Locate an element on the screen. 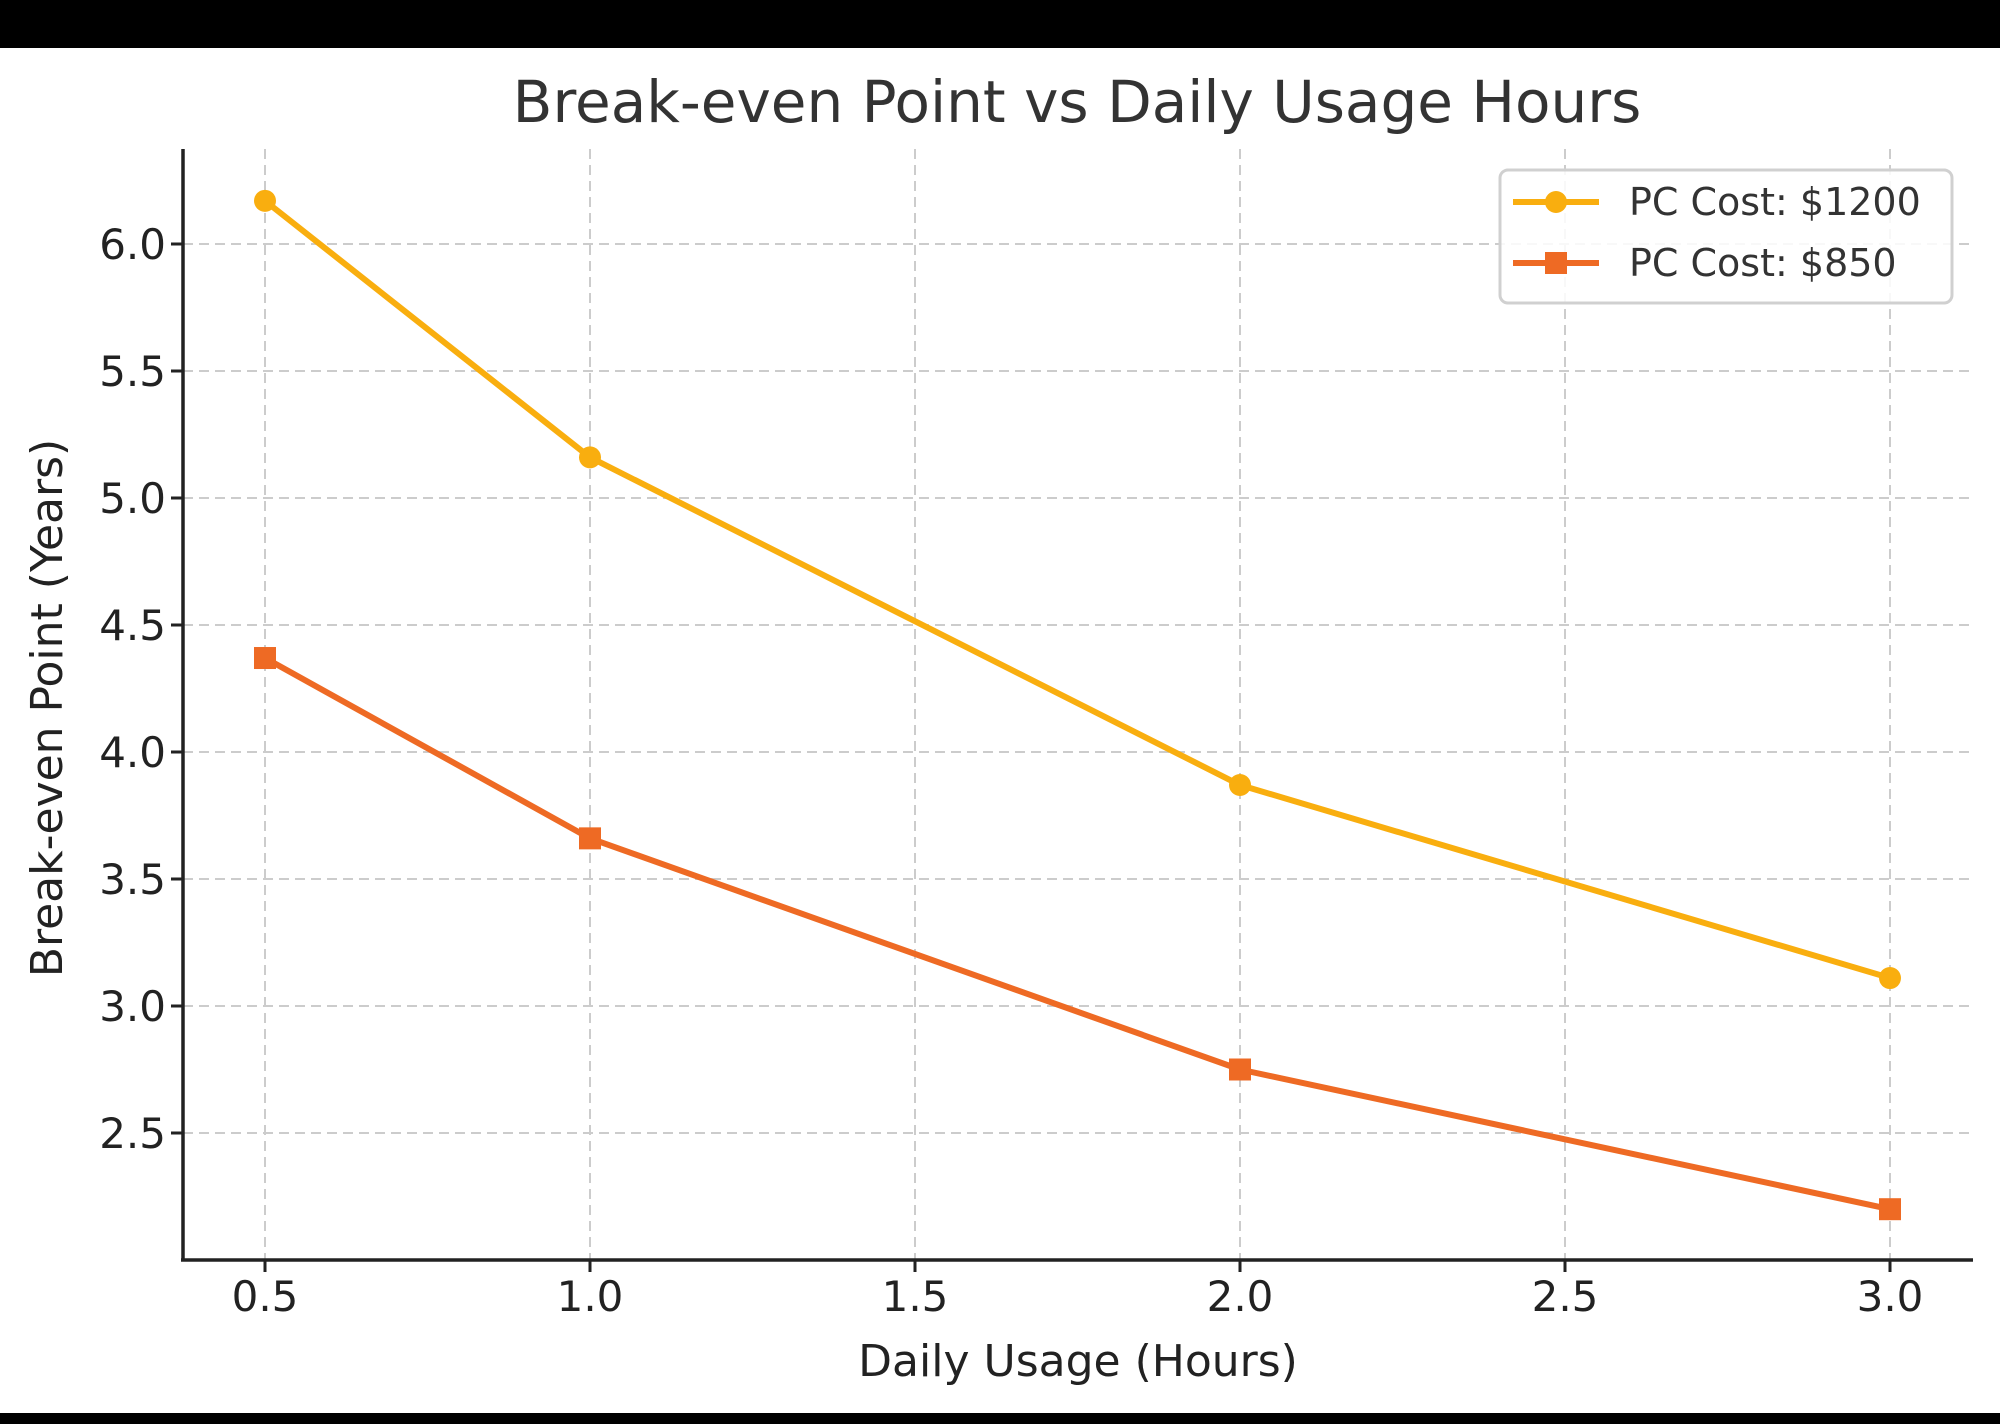 The image size is (2000, 1424). x-tick-label: 3.0 is located at coordinates (1890, 1296).